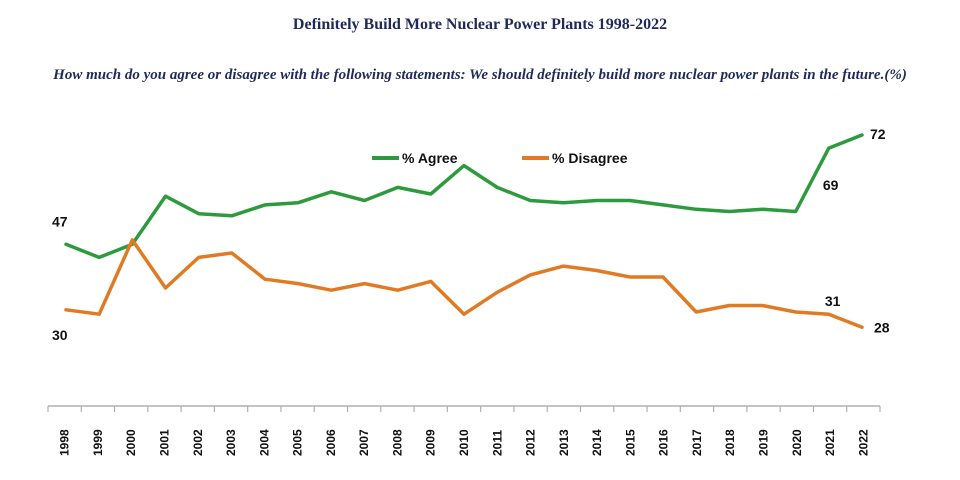  What do you see at coordinates (430, 158) in the screenshot?
I see `legend-label-0: % Agree` at bounding box center [430, 158].